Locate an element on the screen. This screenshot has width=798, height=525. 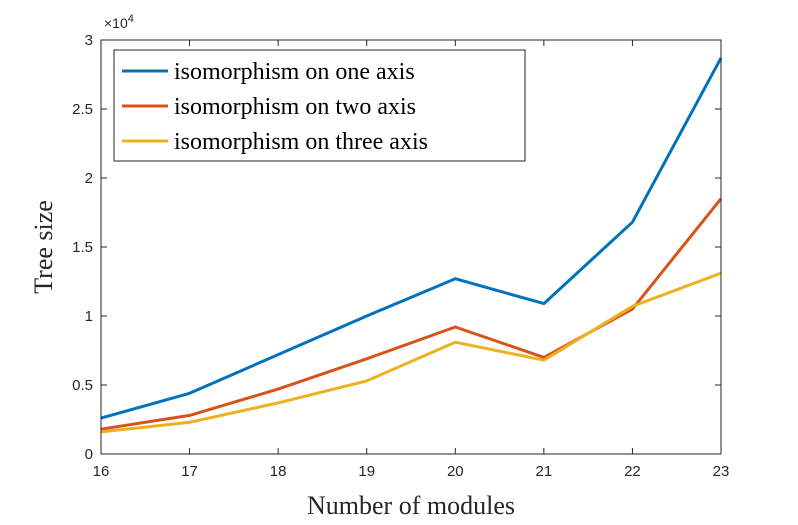
x-tick-label: 21 is located at coordinates (544, 471).